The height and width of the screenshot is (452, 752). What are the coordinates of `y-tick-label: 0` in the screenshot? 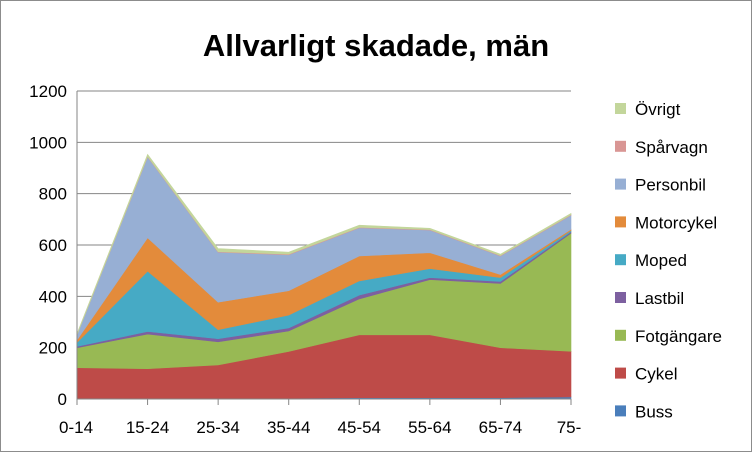 It's located at (62, 399).